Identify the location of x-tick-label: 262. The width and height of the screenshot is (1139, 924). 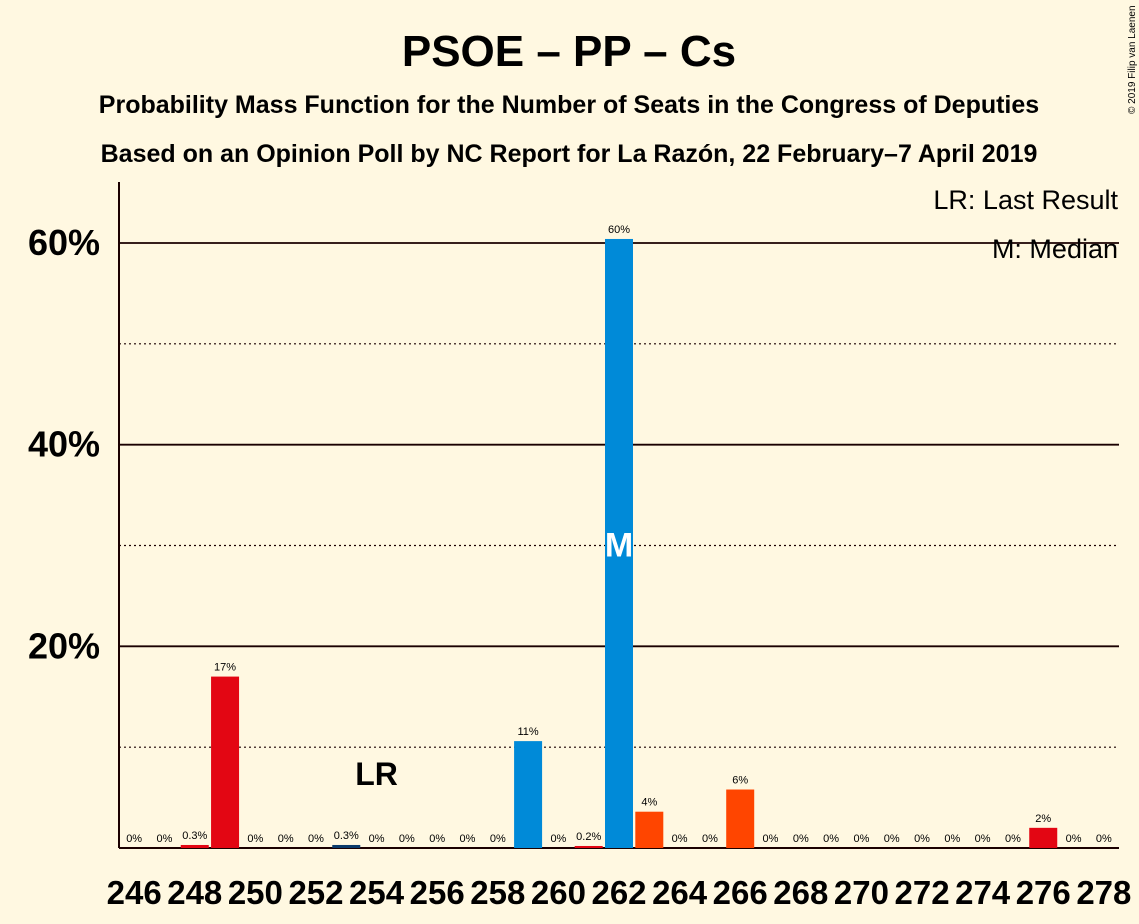
(618, 892).